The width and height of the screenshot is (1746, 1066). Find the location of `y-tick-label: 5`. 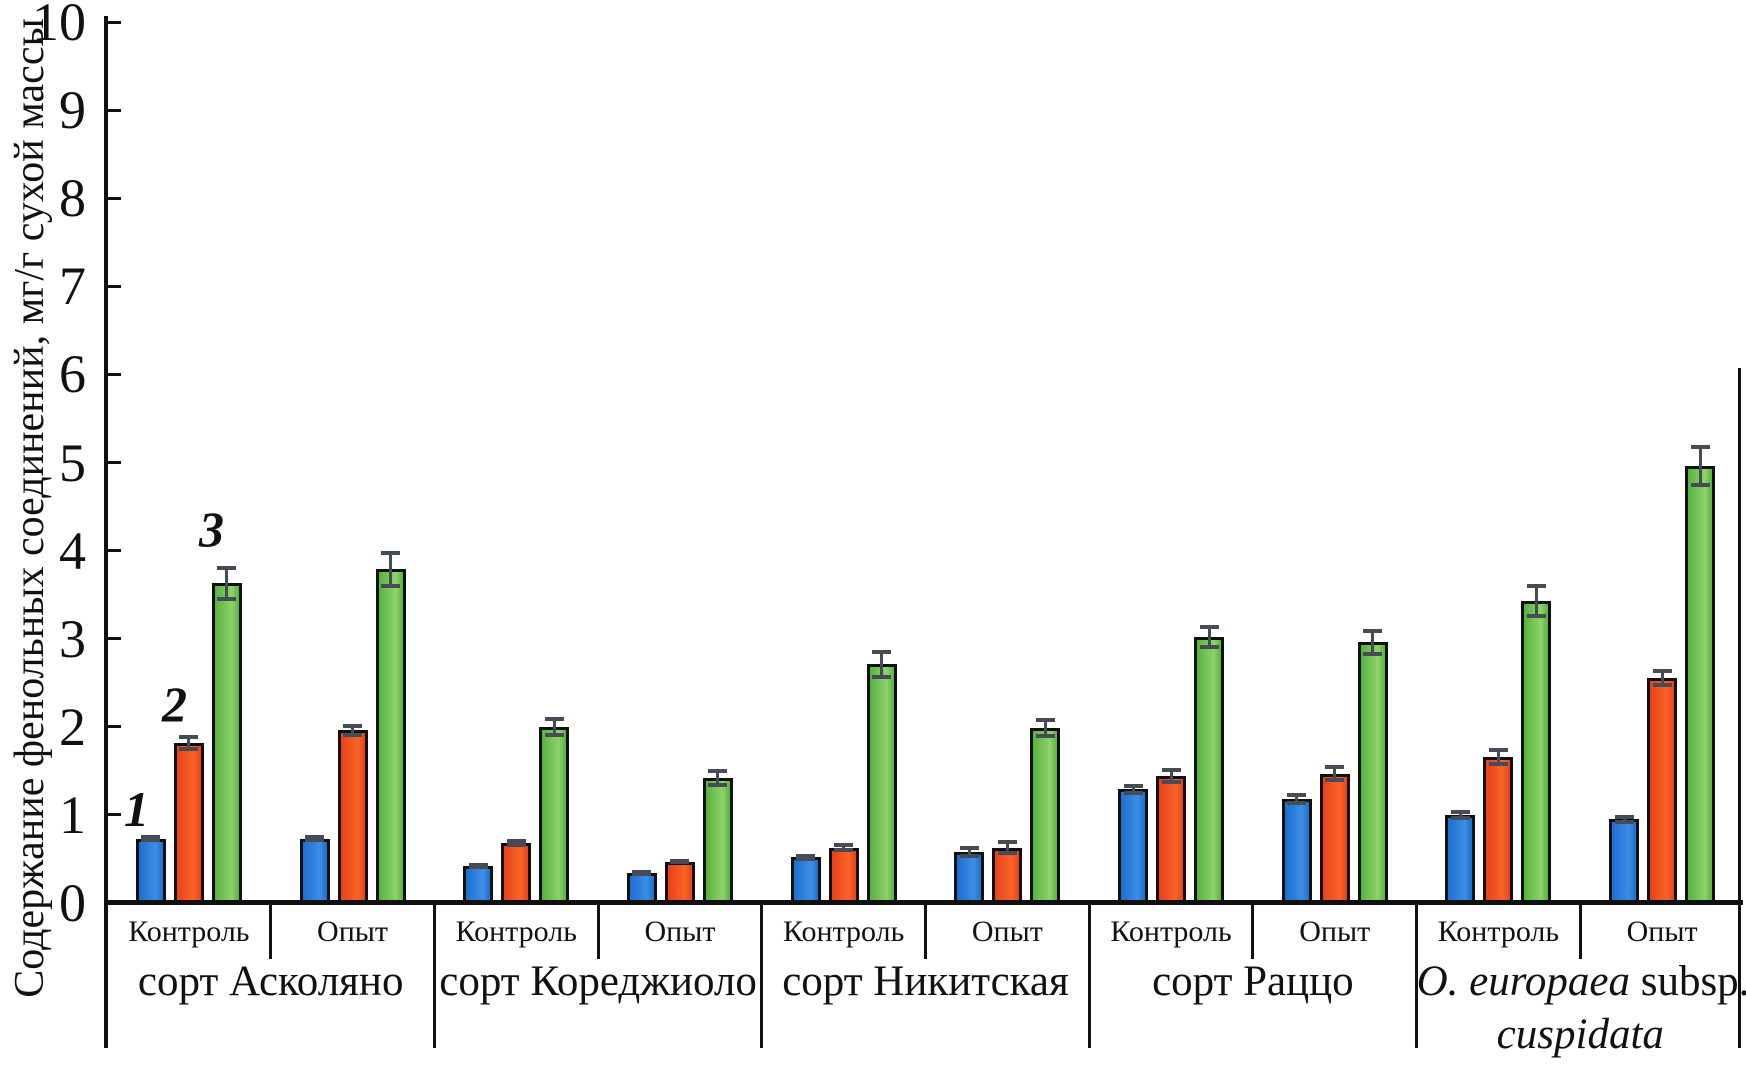

y-tick-label: 5 is located at coordinates (72, 462).